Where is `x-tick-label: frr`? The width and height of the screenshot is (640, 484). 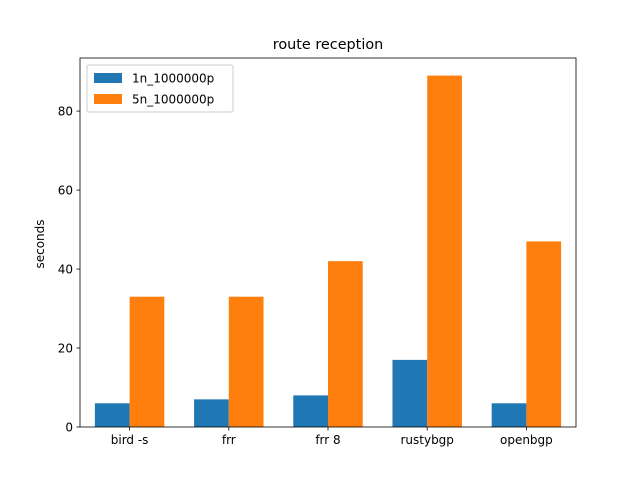
x-tick-label: frr is located at coordinates (229, 440).